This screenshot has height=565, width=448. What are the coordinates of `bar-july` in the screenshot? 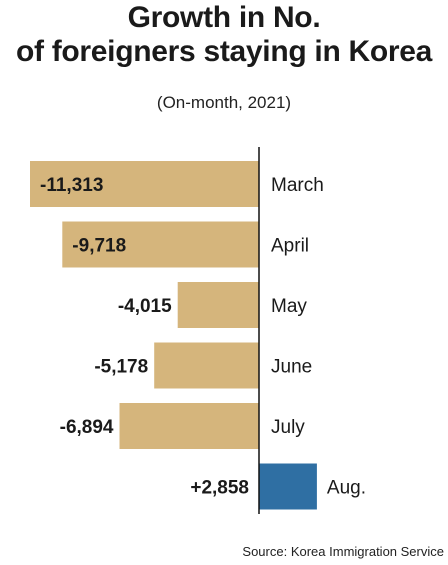 It's located at (189, 426).